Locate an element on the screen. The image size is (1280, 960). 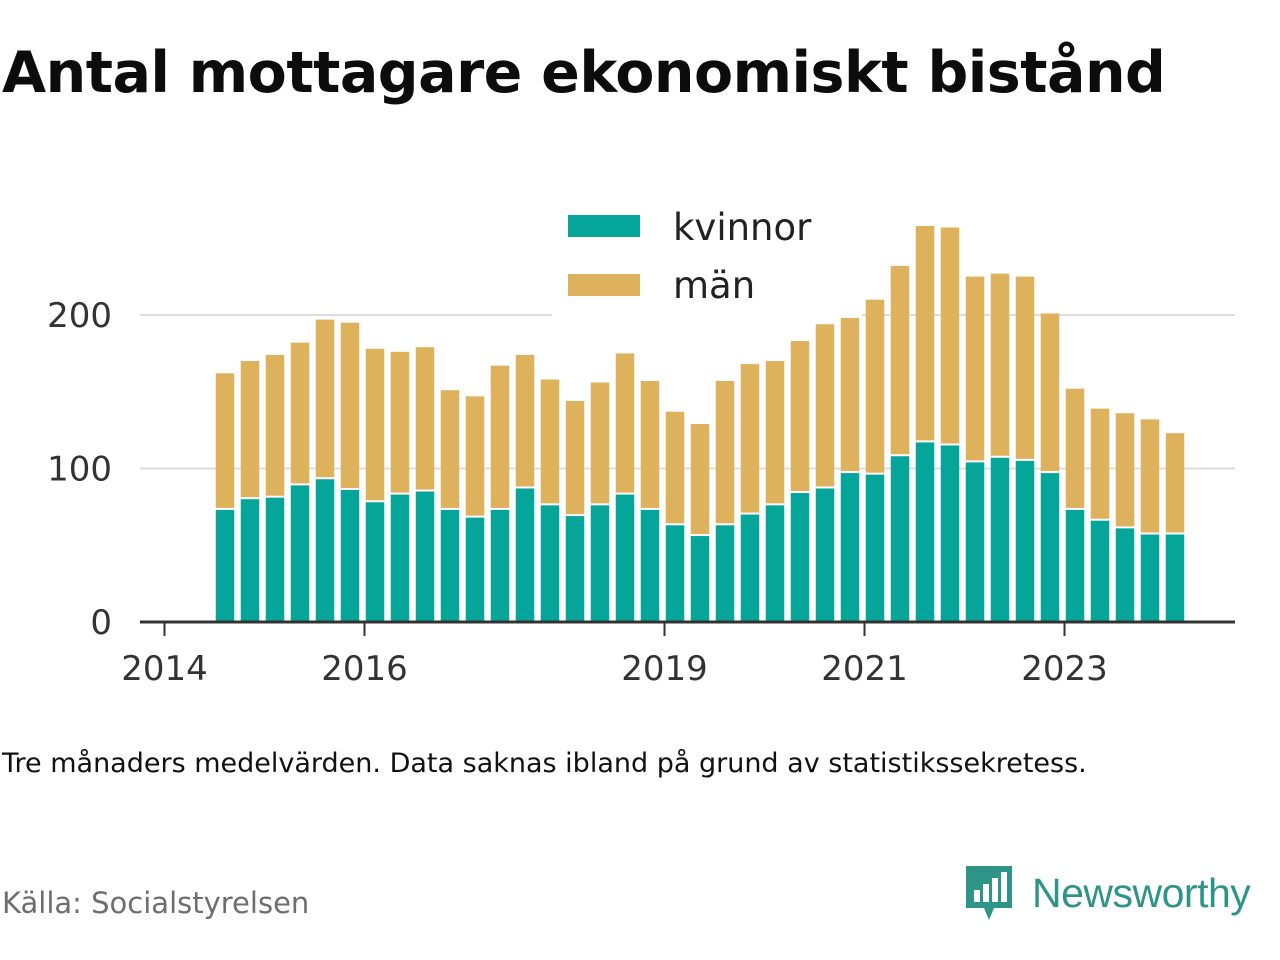
newsworthy-logo-icon is located at coordinates (989, 893).